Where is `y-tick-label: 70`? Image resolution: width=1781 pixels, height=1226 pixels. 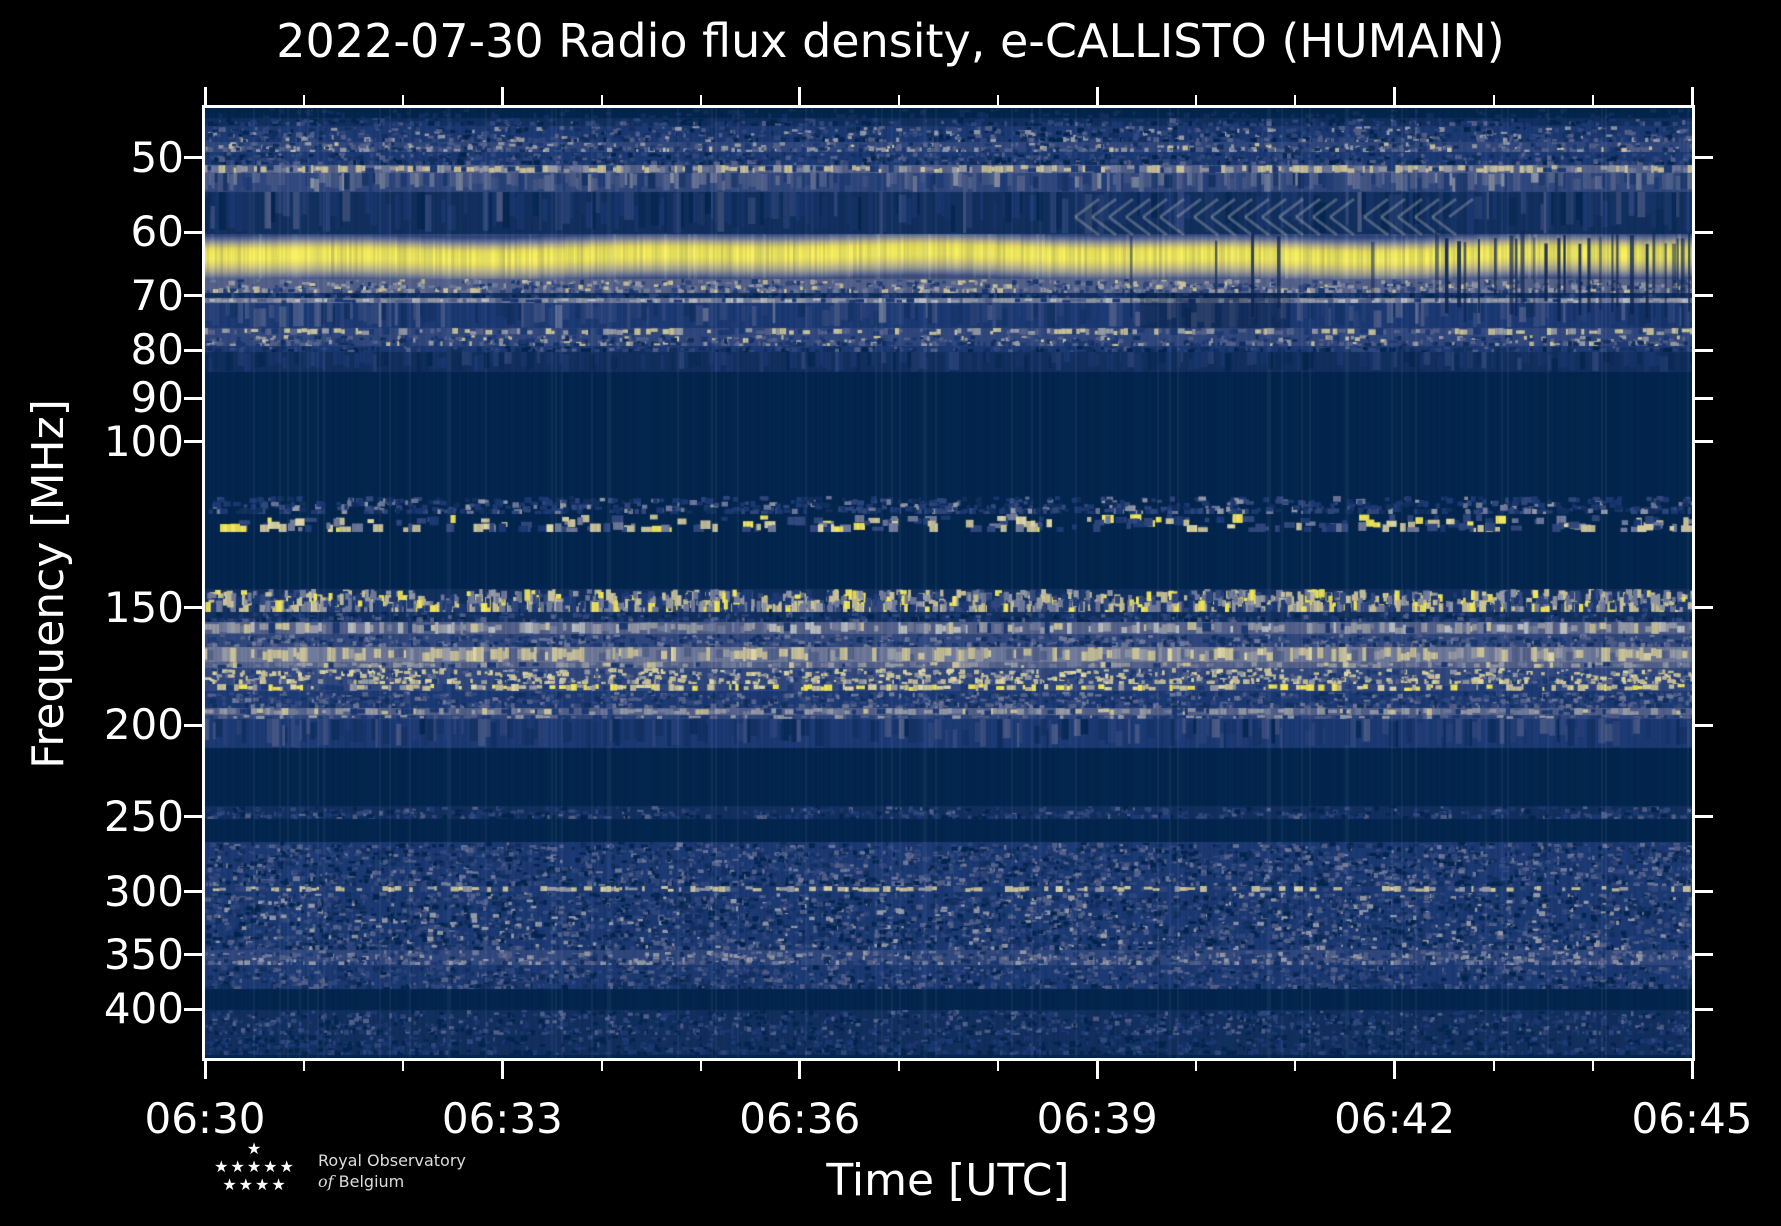
y-tick-label: 70 is located at coordinates (157, 295).